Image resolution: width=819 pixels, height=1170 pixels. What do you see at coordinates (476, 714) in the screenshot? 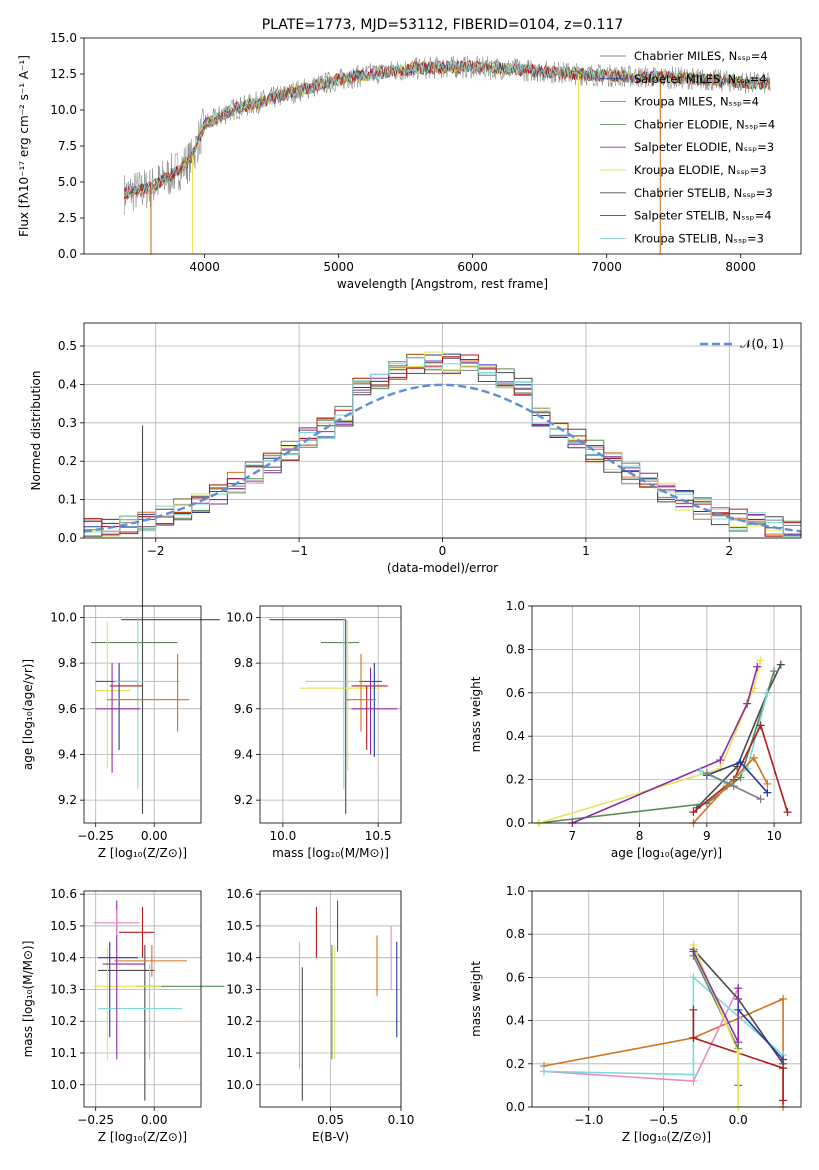
I see `y-axis-label: mass weight` at bounding box center [476, 714].